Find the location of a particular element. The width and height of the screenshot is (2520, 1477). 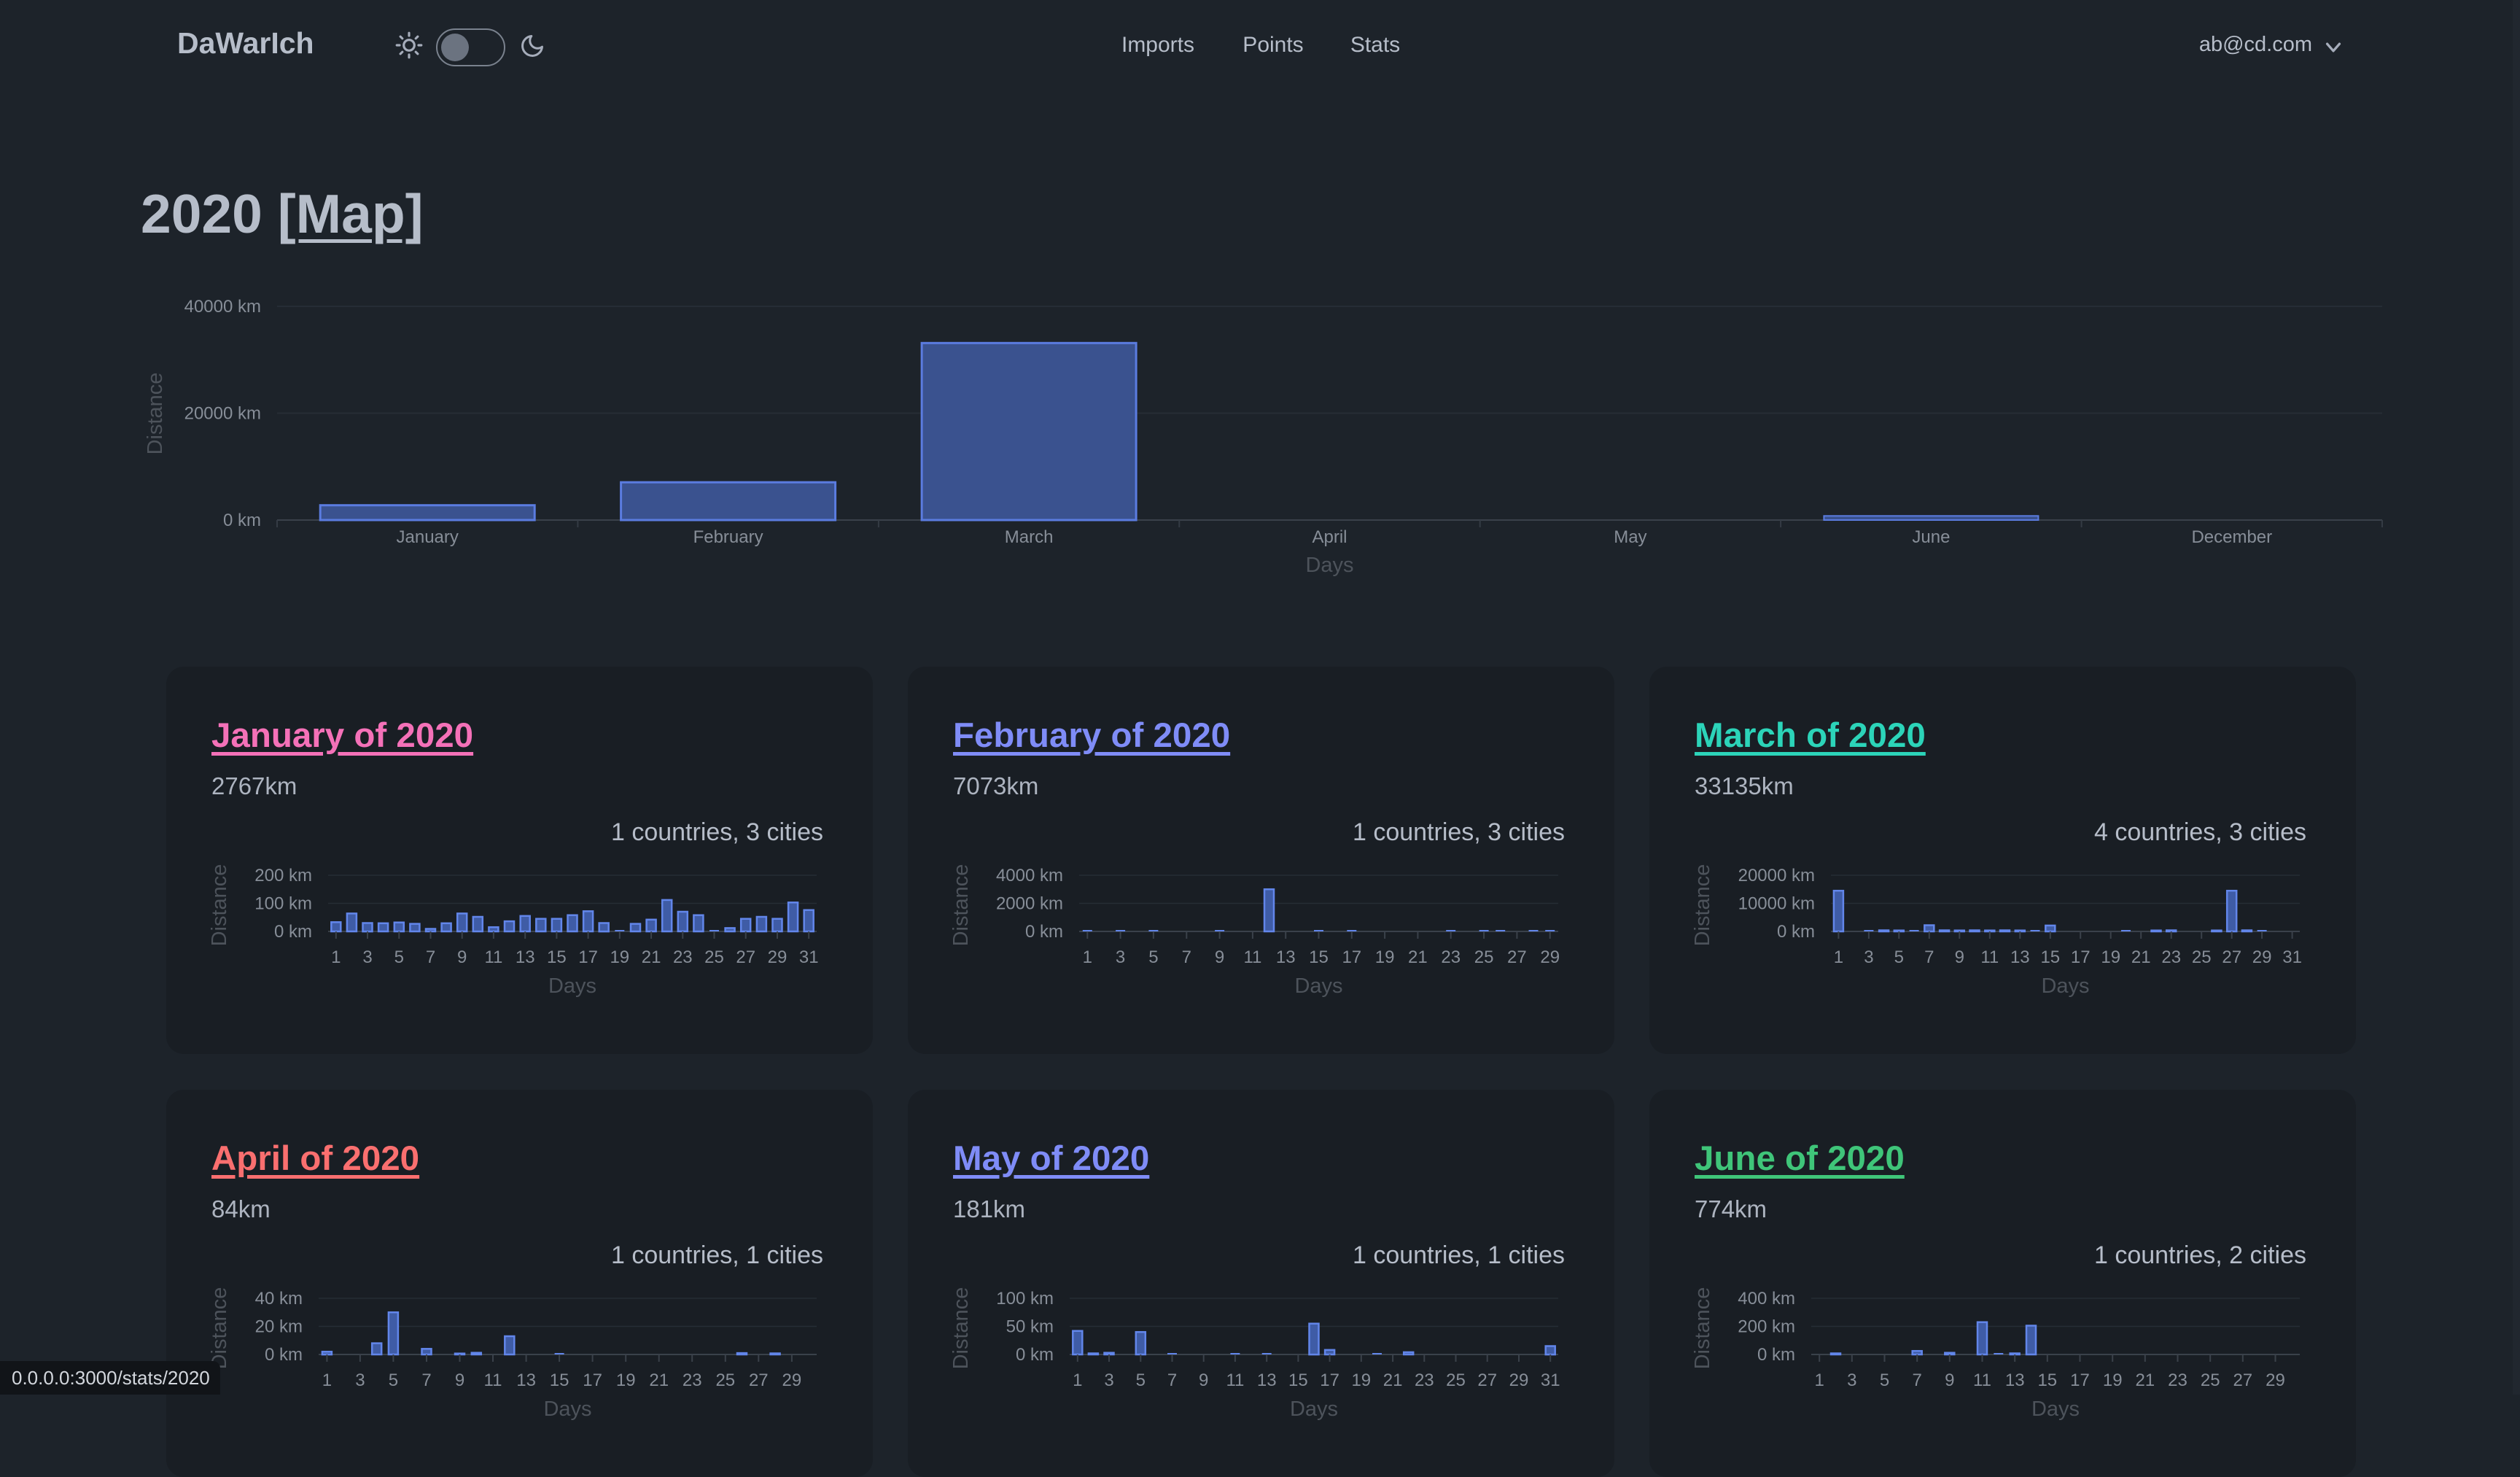

svg-text: 50 km is located at coordinates (1030, 1327).